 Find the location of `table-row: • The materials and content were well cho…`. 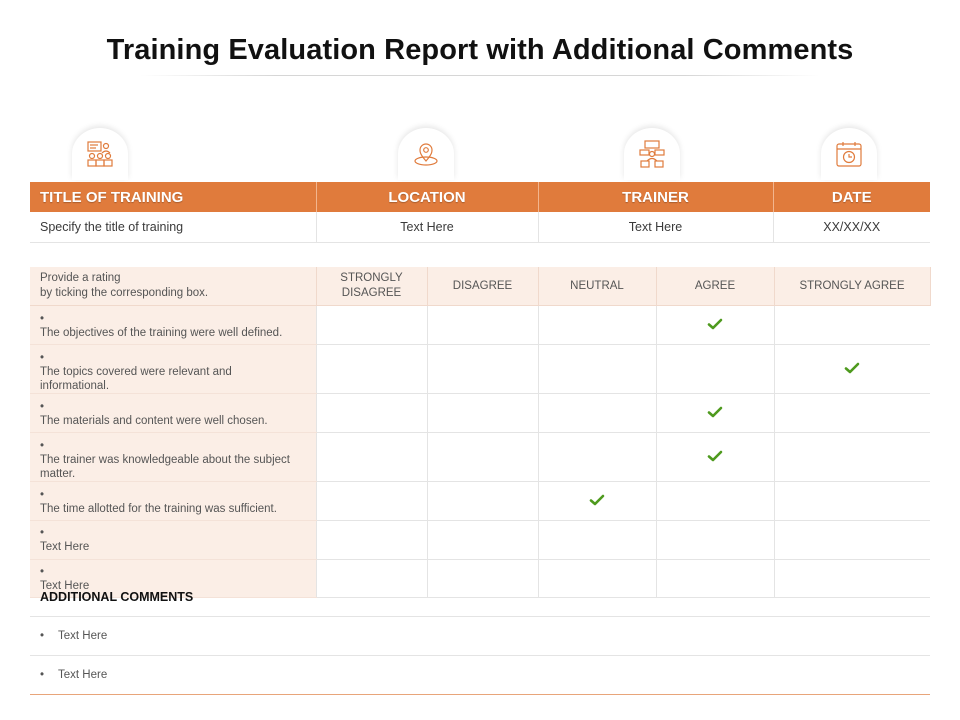

table-row: • The materials and content were well cho… is located at coordinates (480, 413).